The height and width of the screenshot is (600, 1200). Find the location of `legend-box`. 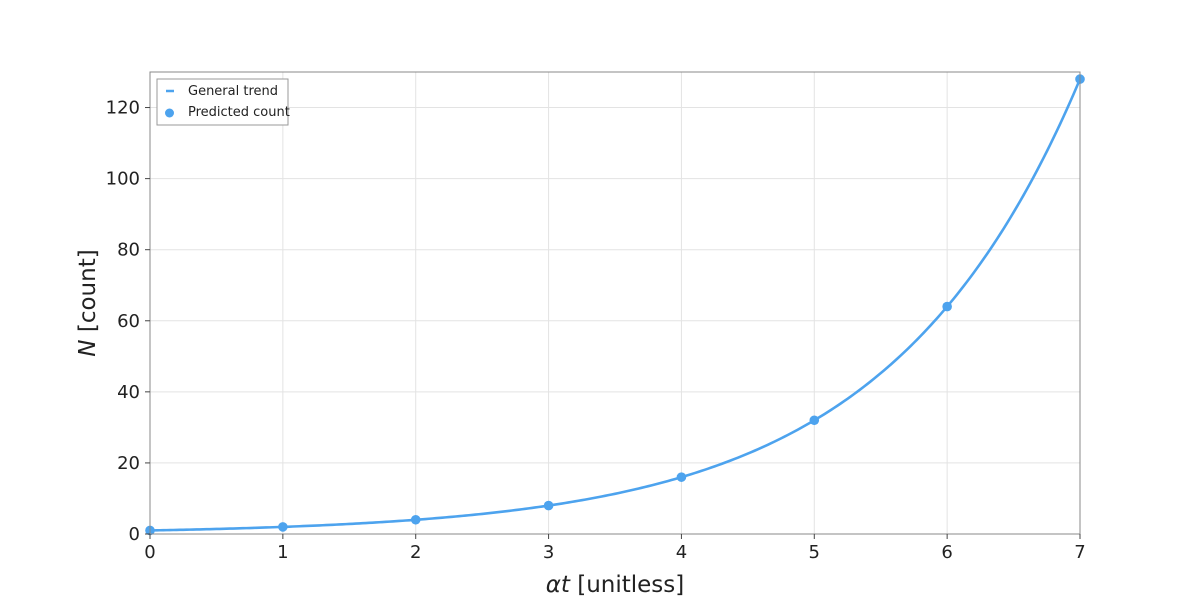

legend-box is located at coordinates (222, 102).